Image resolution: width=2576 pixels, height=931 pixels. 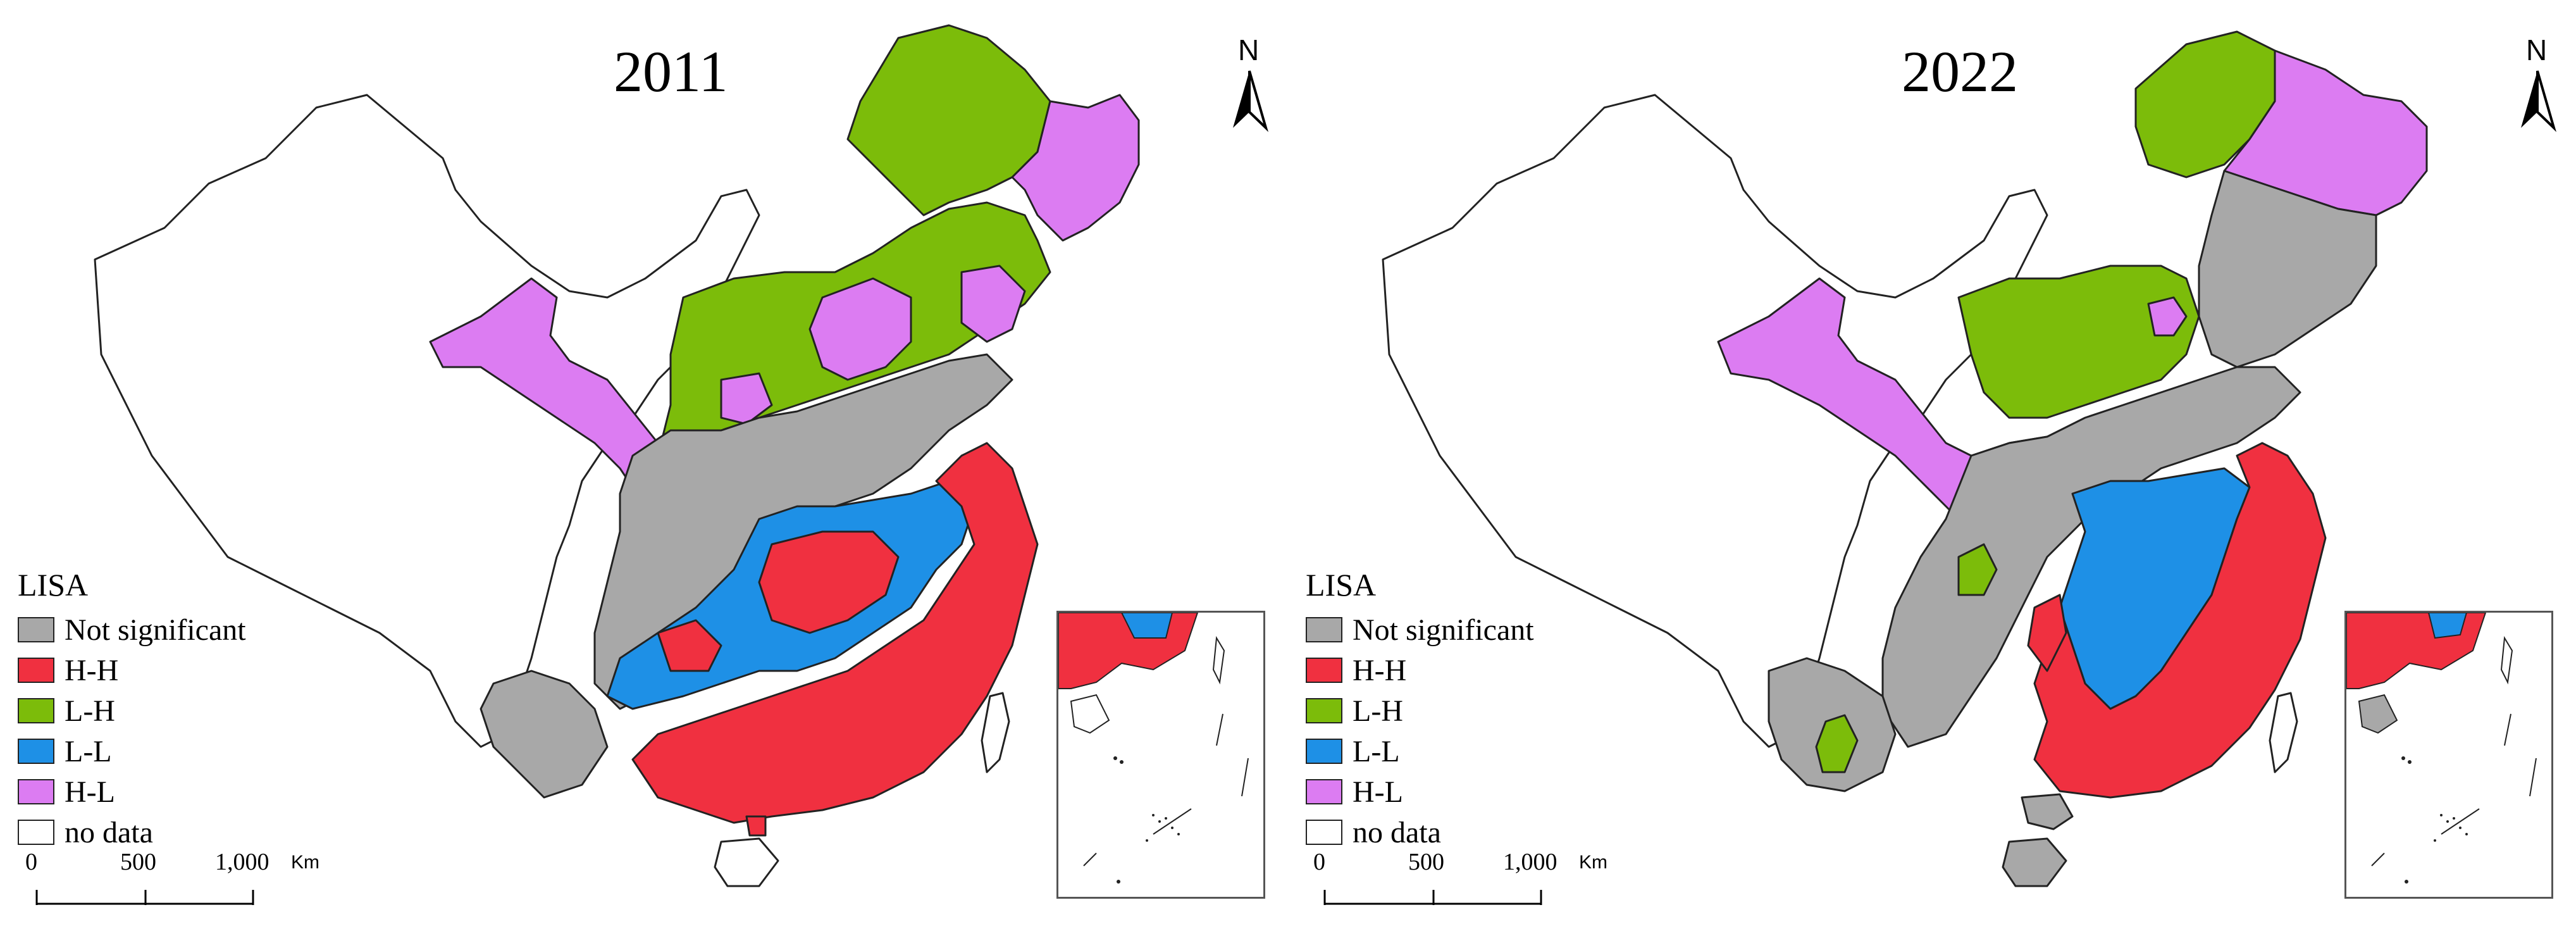 What do you see at coordinates (2167, 316) in the screenshot?
I see `region-hl-north-patch` at bounding box center [2167, 316].